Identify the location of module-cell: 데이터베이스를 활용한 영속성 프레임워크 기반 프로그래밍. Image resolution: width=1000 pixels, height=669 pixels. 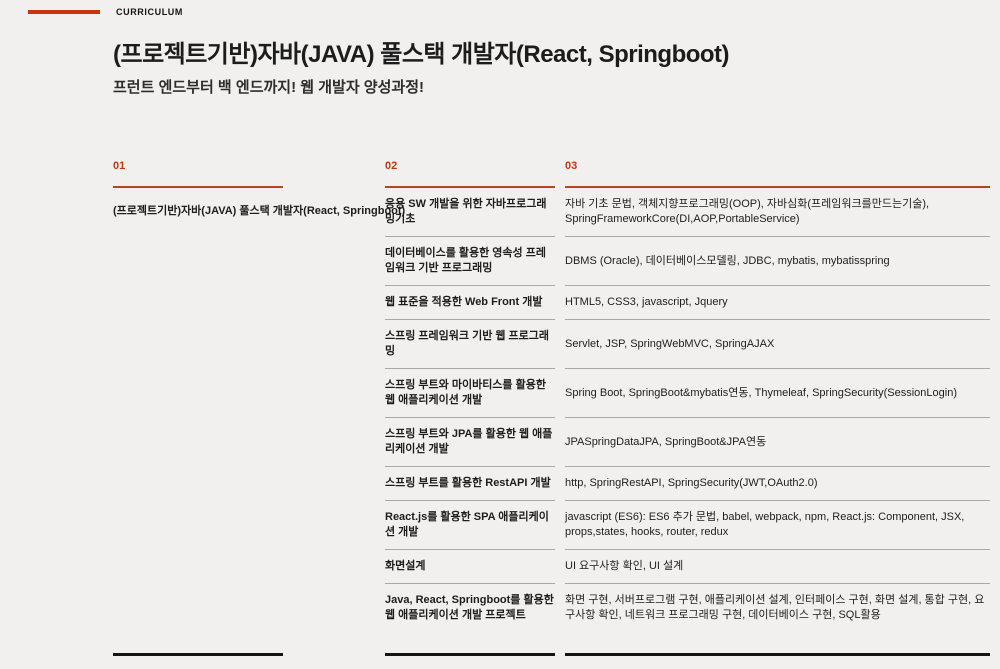
(470, 261).